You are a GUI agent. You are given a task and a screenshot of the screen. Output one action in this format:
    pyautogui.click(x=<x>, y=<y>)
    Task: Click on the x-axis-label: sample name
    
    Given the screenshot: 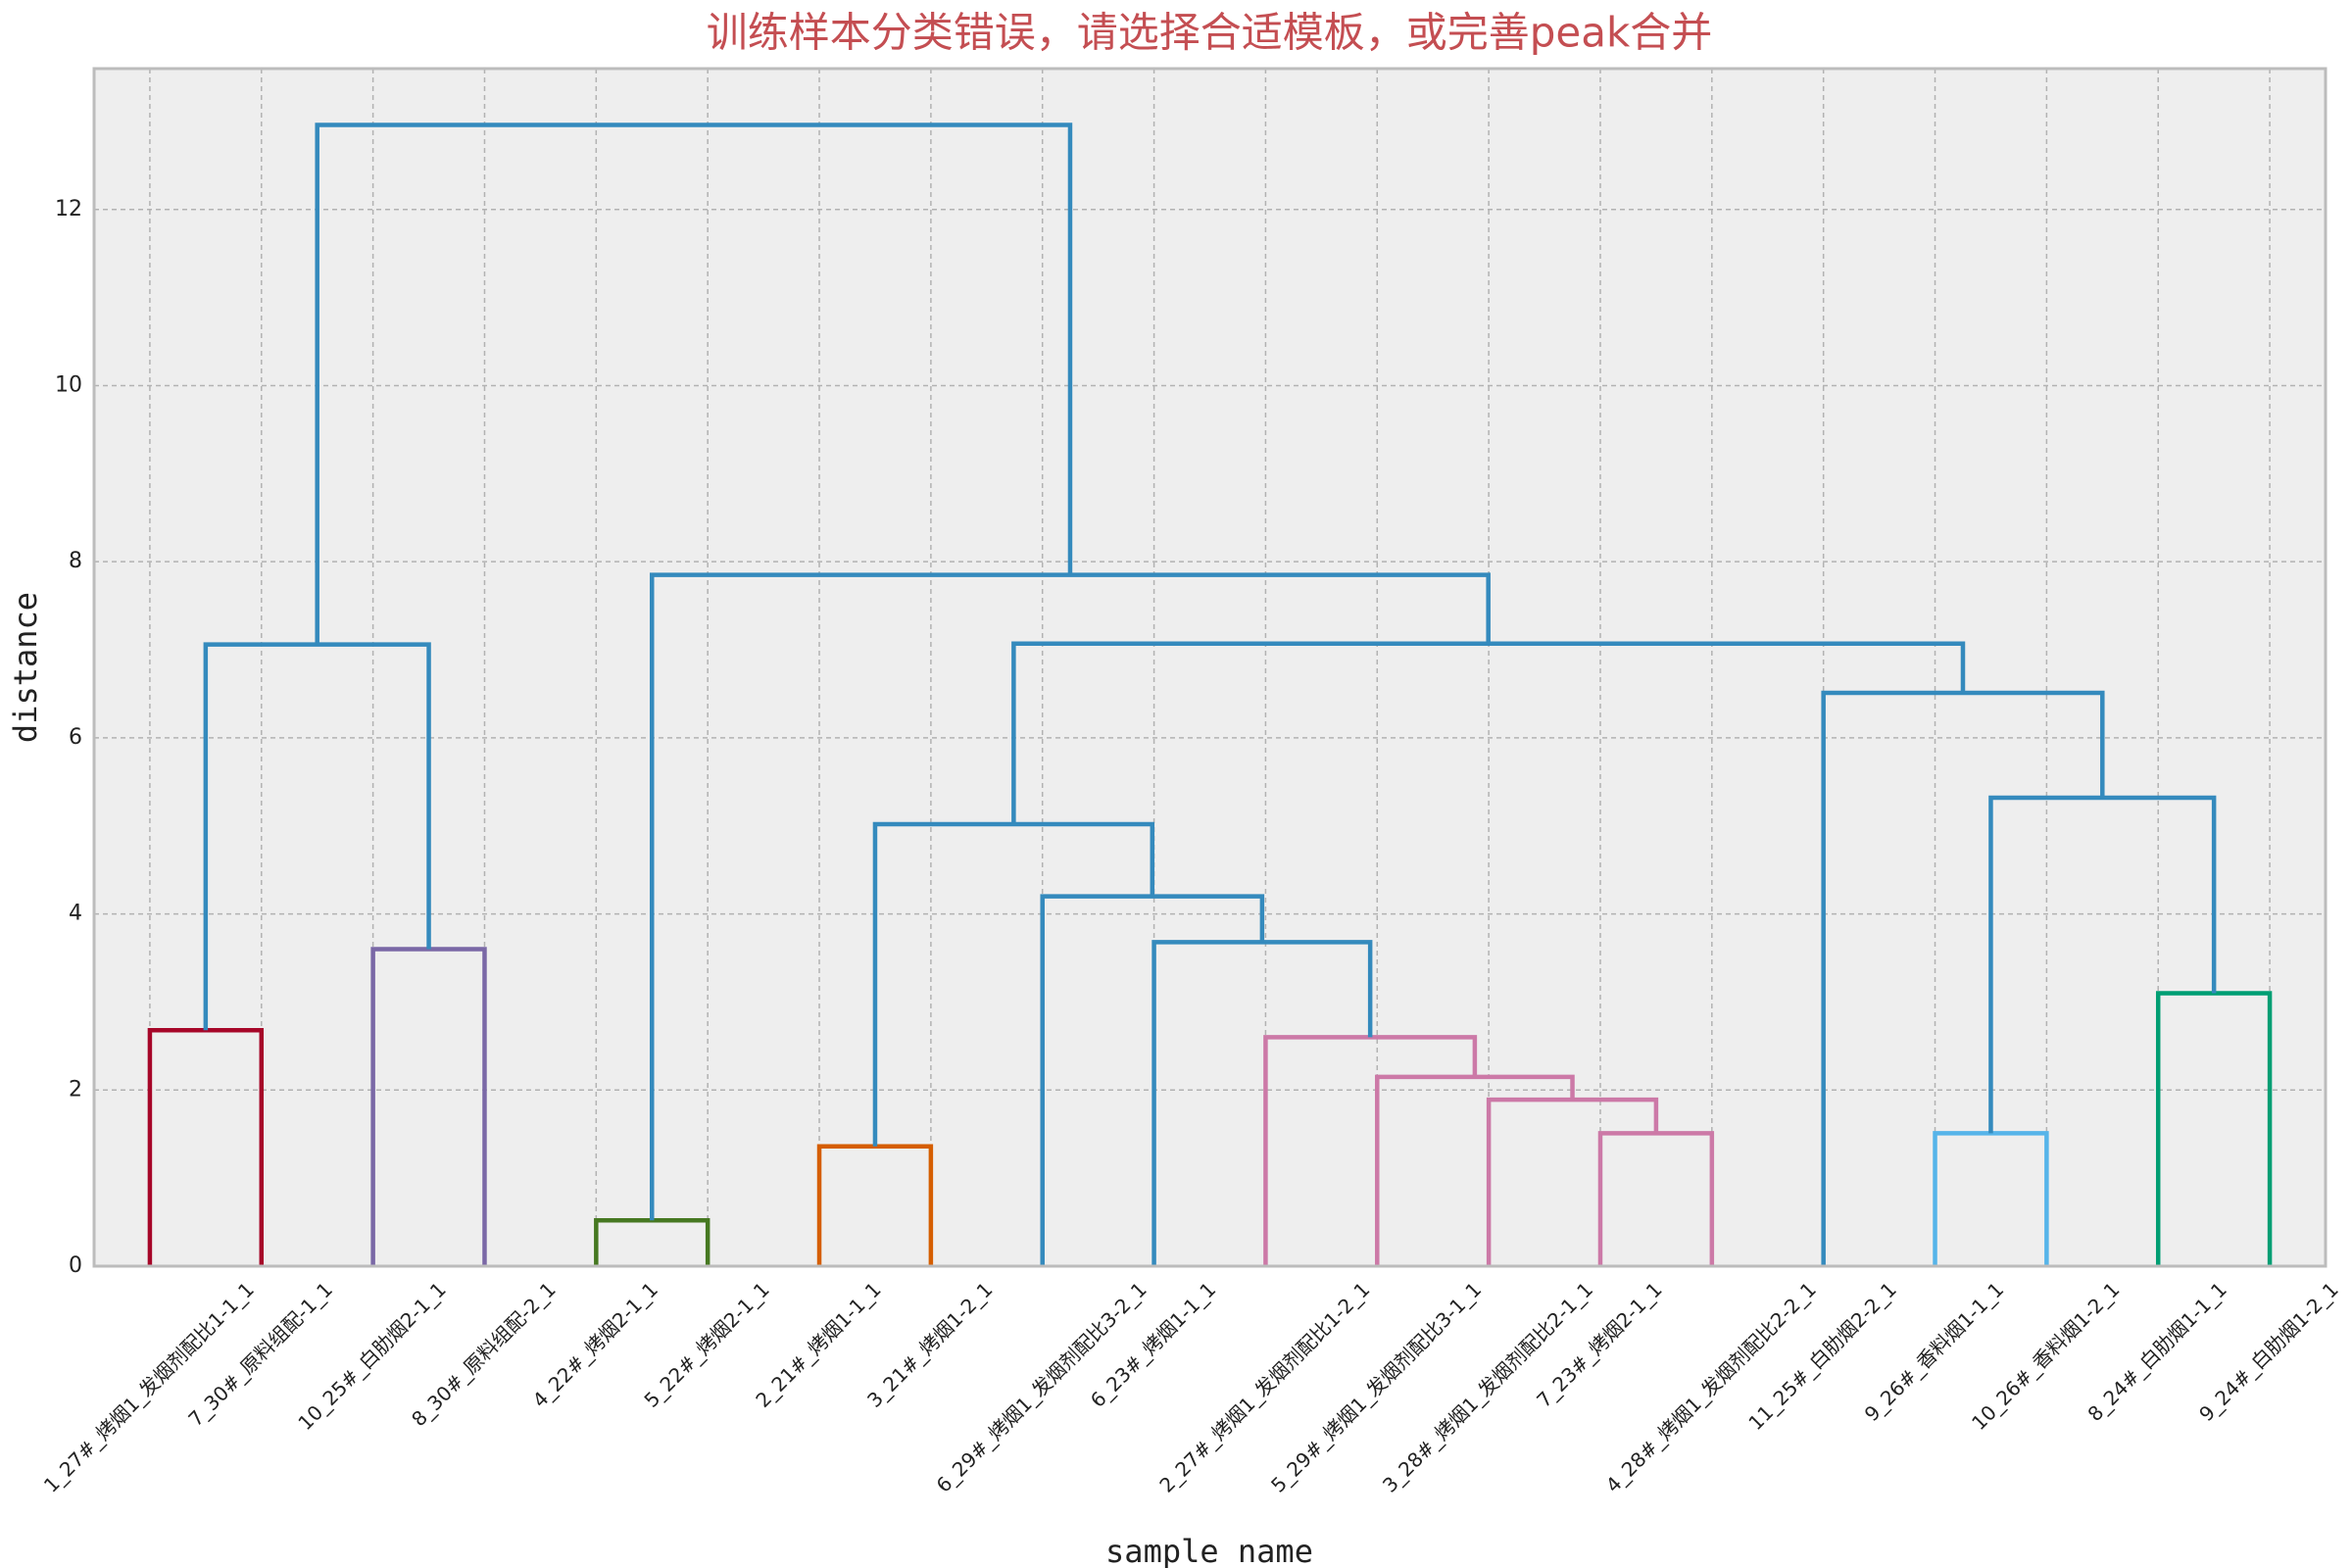 What is the action you would take?
    pyautogui.click(x=1209, y=1550)
    